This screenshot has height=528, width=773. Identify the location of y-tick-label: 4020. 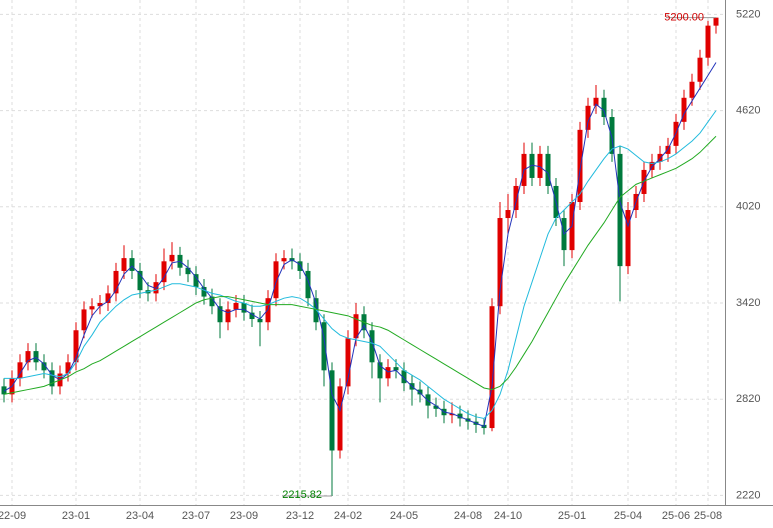
(748, 207).